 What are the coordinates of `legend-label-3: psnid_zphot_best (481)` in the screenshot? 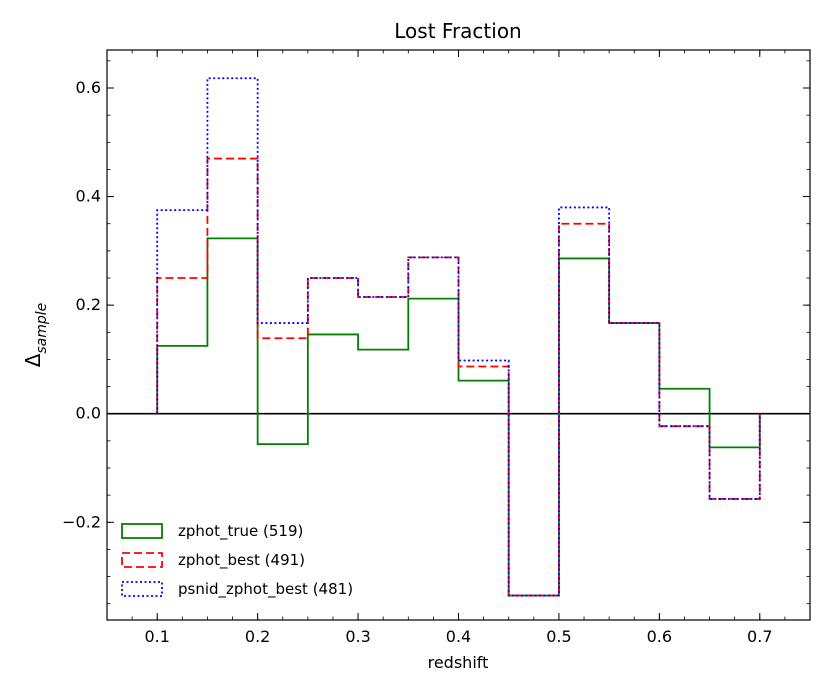 It's located at (265, 589).